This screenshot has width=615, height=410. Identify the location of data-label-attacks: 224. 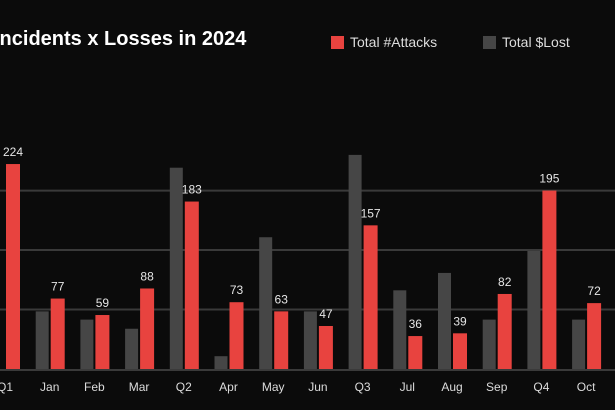
(13, 152).